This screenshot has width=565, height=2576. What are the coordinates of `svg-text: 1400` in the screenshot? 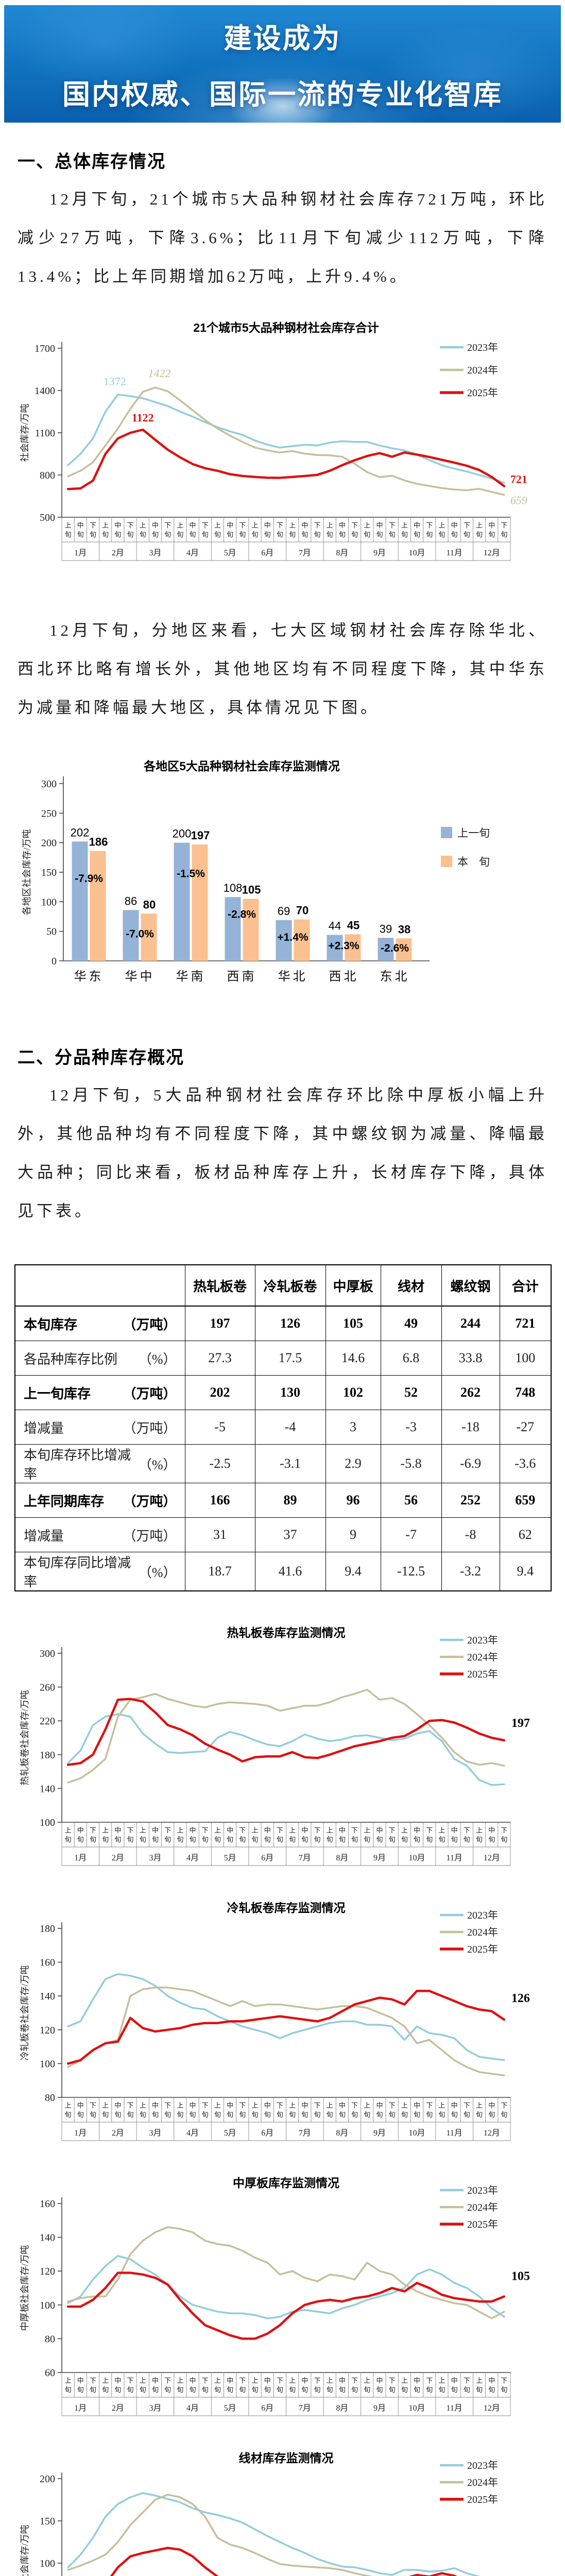 It's located at (45, 391).